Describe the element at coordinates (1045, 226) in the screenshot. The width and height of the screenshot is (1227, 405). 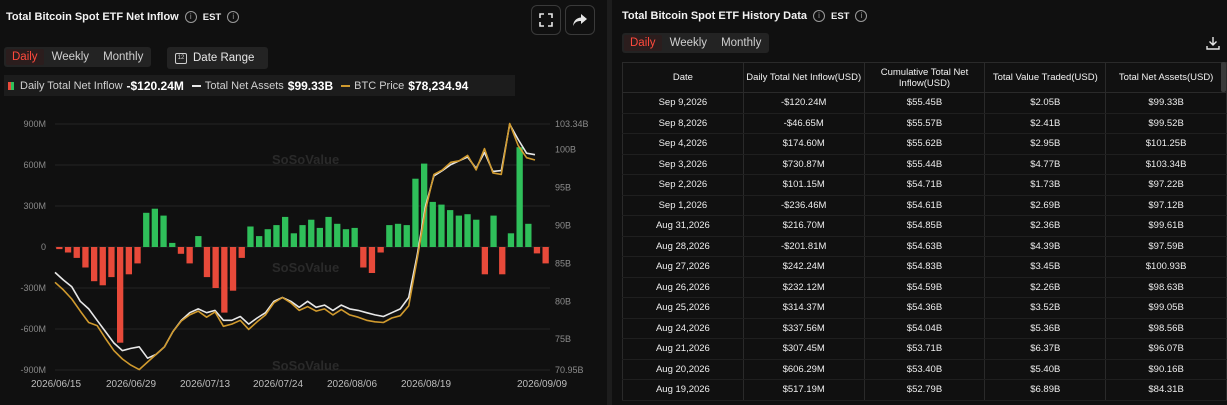
I see `cell-total-value-traded: $2.36B` at that location.